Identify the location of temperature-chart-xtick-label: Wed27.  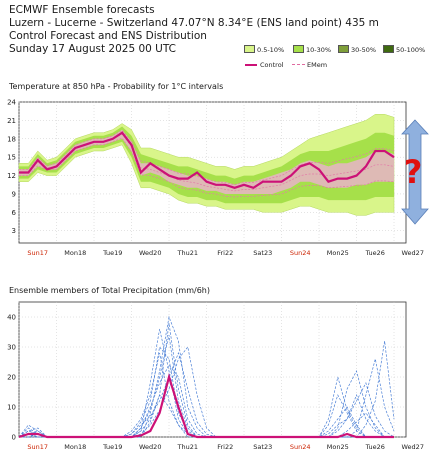
(413, 253).